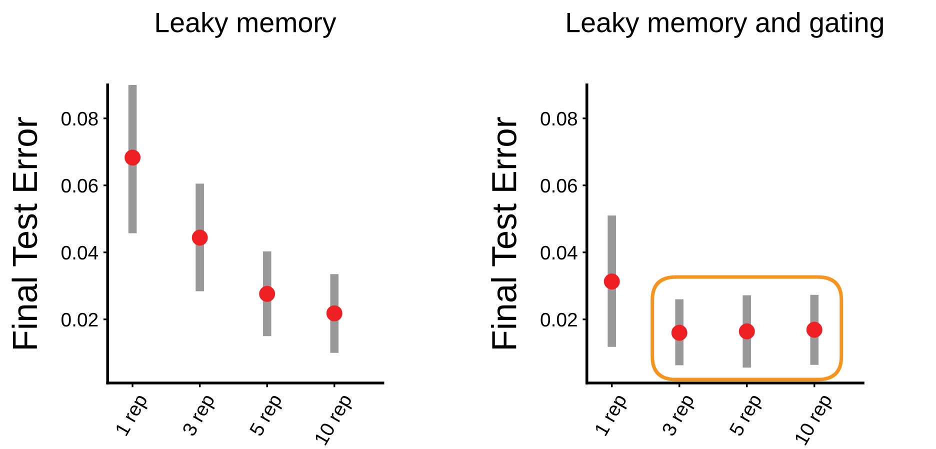 The image size is (936, 449). What do you see at coordinates (246, 25) in the screenshot?
I see `chart-title: Leaky memory` at bounding box center [246, 25].